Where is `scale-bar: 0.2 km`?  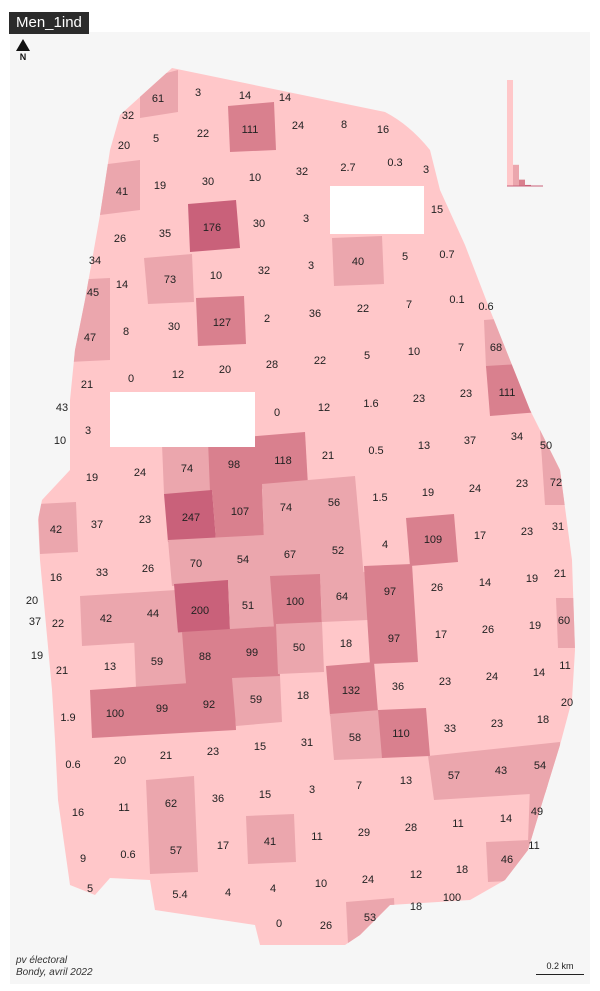 scale-bar: 0.2 km is located at coordinates (560, 968).